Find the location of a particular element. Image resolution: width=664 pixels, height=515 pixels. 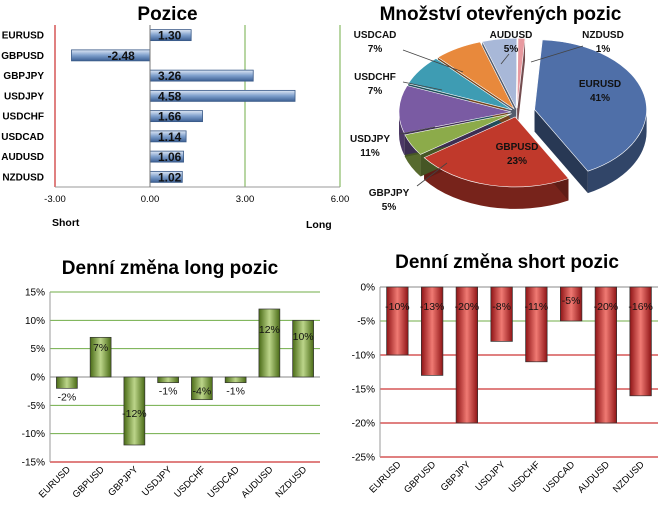

pie-value-label: 5% is located at coordinates (511, 49).